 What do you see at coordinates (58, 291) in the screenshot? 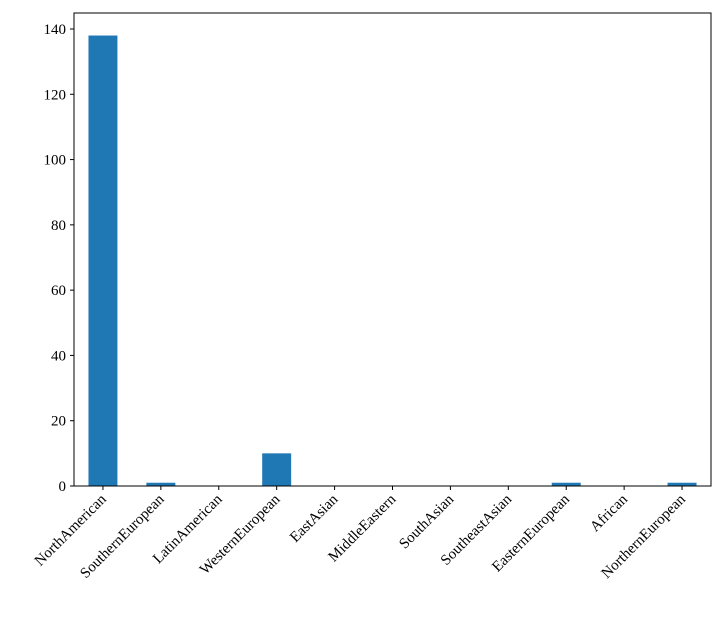
I see `y-tick-label: 60` at bounding box center [58, 291].